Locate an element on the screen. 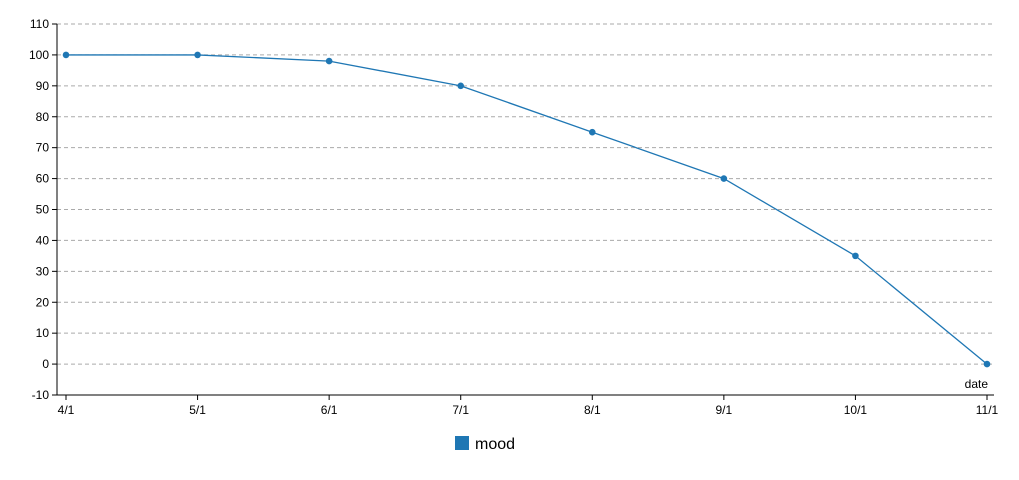  x-tick-label: 7/1 is located at coordinates (460, 410).